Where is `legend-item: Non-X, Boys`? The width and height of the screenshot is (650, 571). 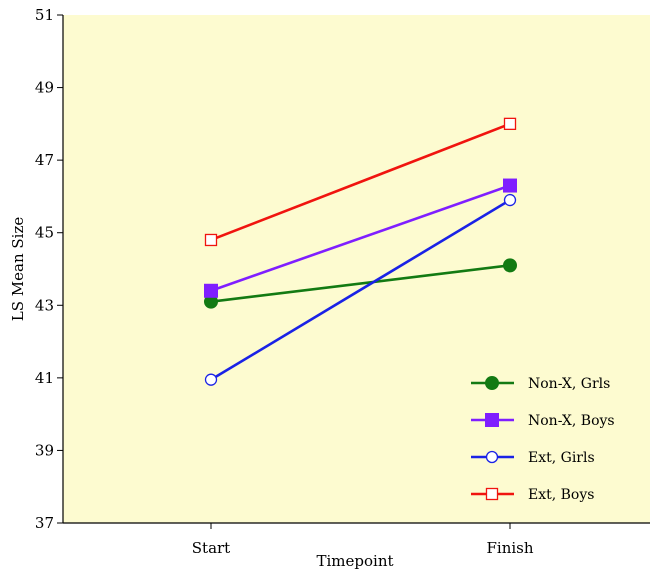
legend-item: Non-X, Boys is located at coordinates (543, 421).